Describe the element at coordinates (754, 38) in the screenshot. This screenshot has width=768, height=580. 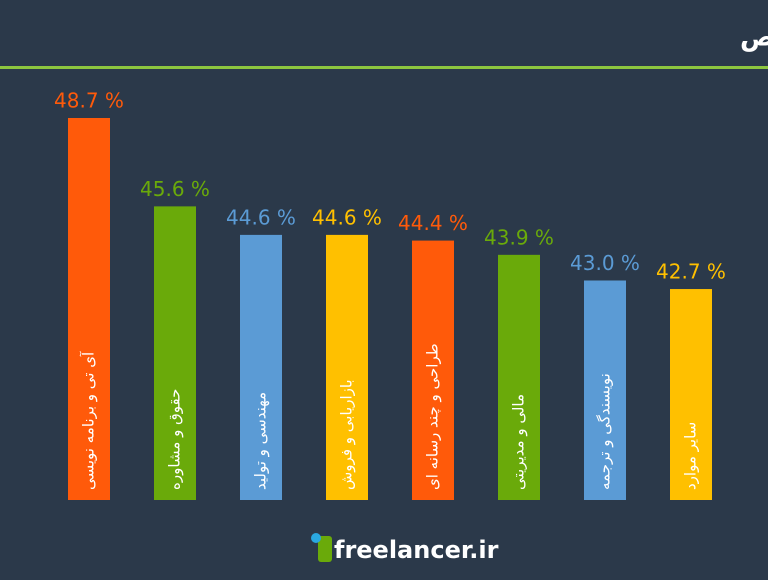
I see `chart-title: میزان رضایت شغلی بر اساس تخصص` at that location.